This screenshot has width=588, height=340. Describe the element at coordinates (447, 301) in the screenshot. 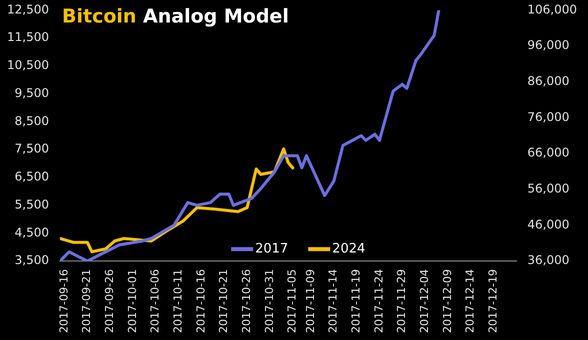

I see `x-tick-label: 2017-12-09` at that location.